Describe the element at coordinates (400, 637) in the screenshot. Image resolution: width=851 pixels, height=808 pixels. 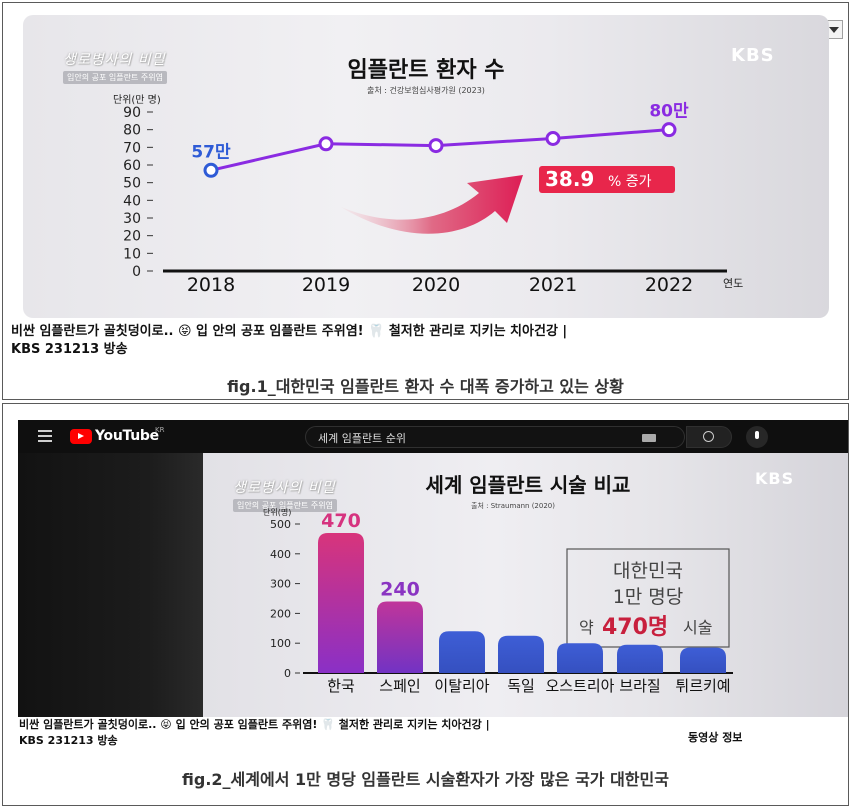
I see `bar-스페인` at that location.